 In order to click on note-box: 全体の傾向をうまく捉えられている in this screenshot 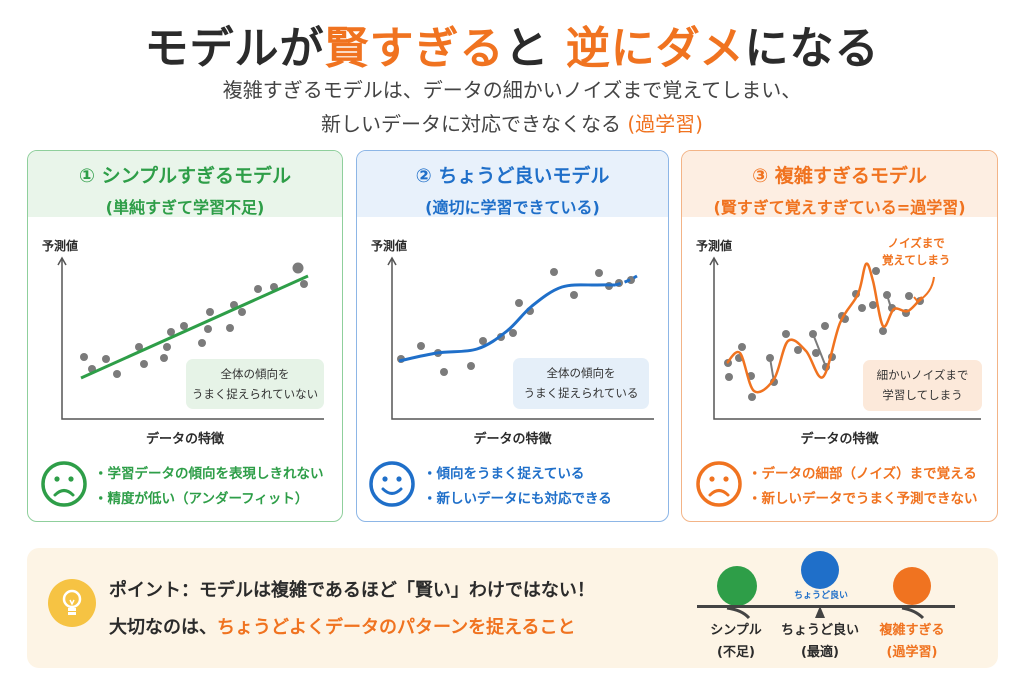, I will do `click(581, 383)`.